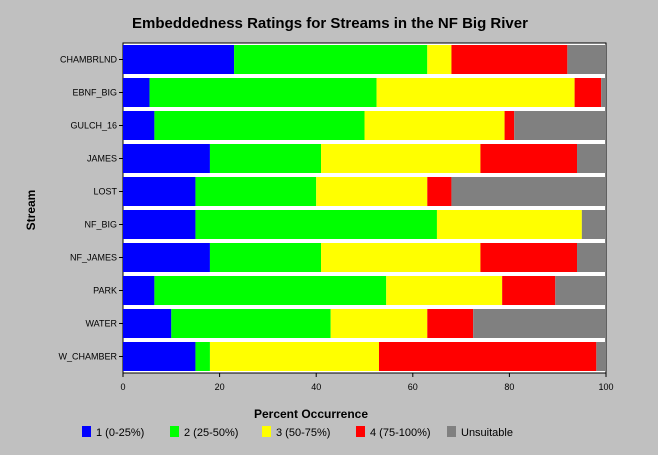  Describe the element at coordinates (400, 433) in the screenshot. I see `legend-label: 4 (75-100%)` at that location.